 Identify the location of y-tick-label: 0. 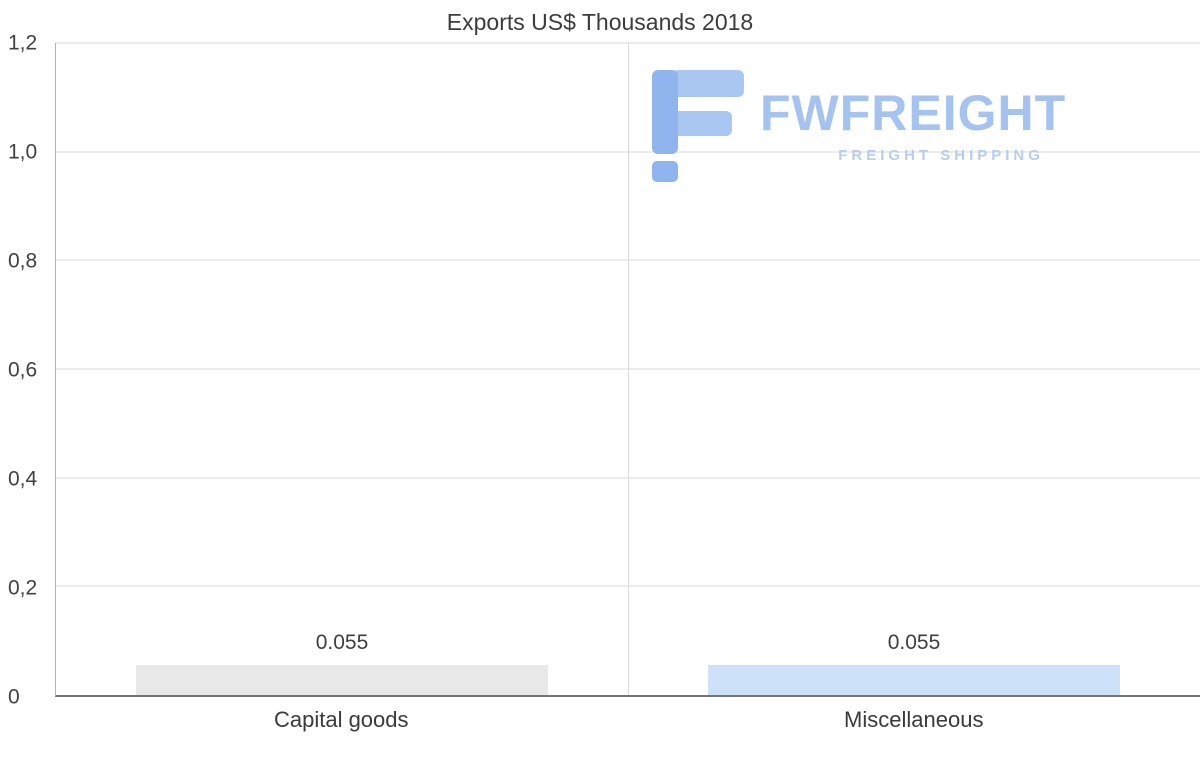
(14, 697).